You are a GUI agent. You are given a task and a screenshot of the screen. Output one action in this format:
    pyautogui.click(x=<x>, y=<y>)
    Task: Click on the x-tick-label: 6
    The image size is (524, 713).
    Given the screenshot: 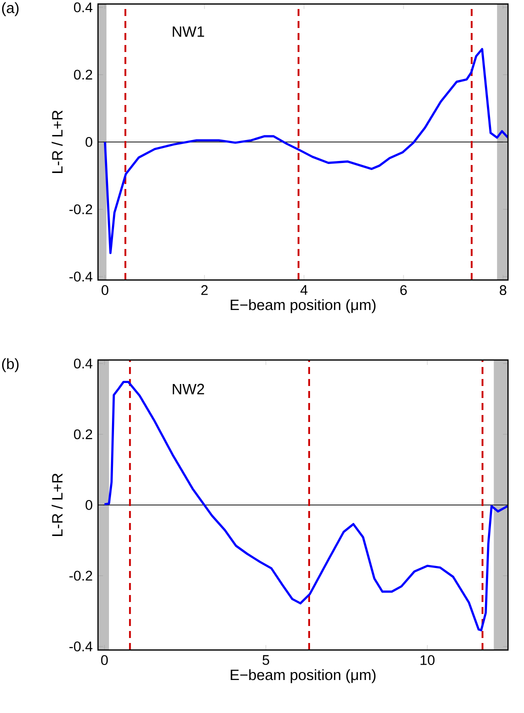 What is the action you would take?
    pyautogui.click(x=403, y=290)
    